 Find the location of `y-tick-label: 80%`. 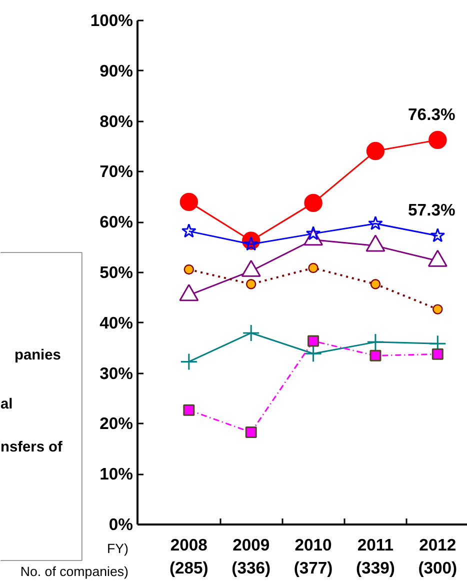

y-tick-label: 80% is located at coordinates (117, 121).